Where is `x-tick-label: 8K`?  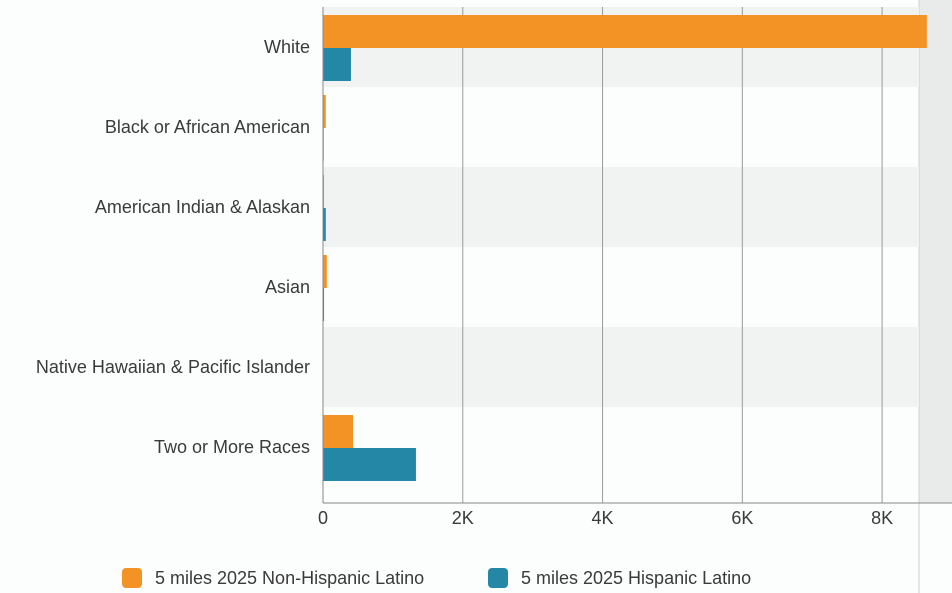 x-tick-label: 8K is located at coordinates (882, 518).